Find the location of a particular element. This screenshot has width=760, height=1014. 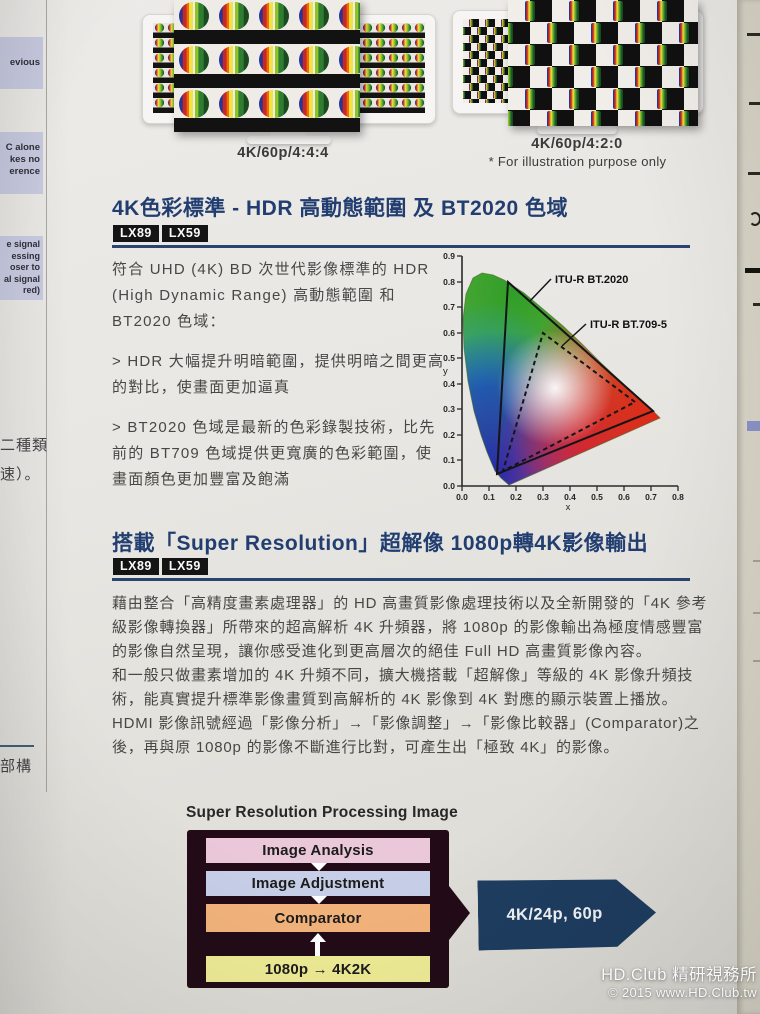

cutoff-text: 二種類 is located at coordinates (24, 445).